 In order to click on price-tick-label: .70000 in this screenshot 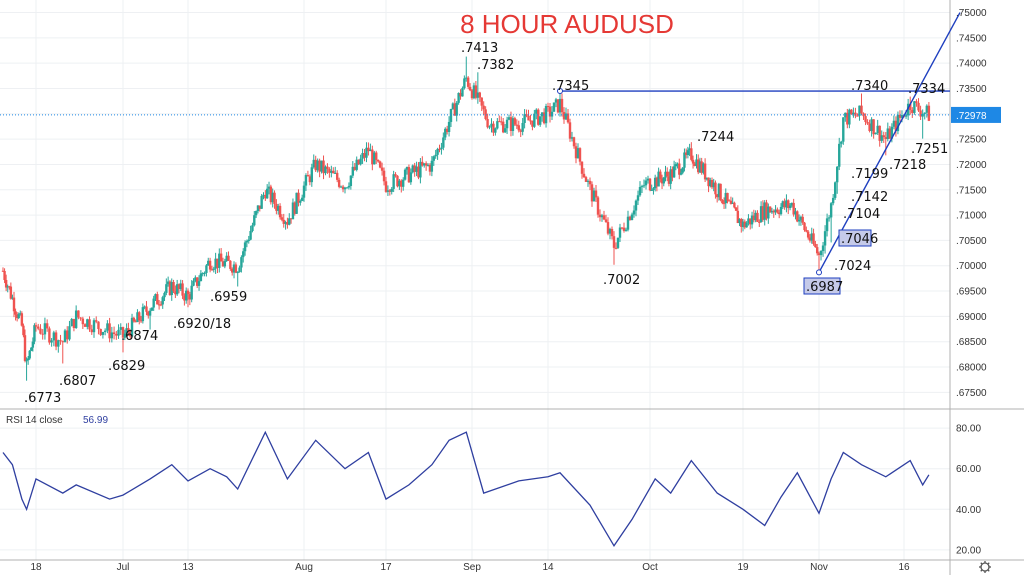, I will do `click(971, 266)`.